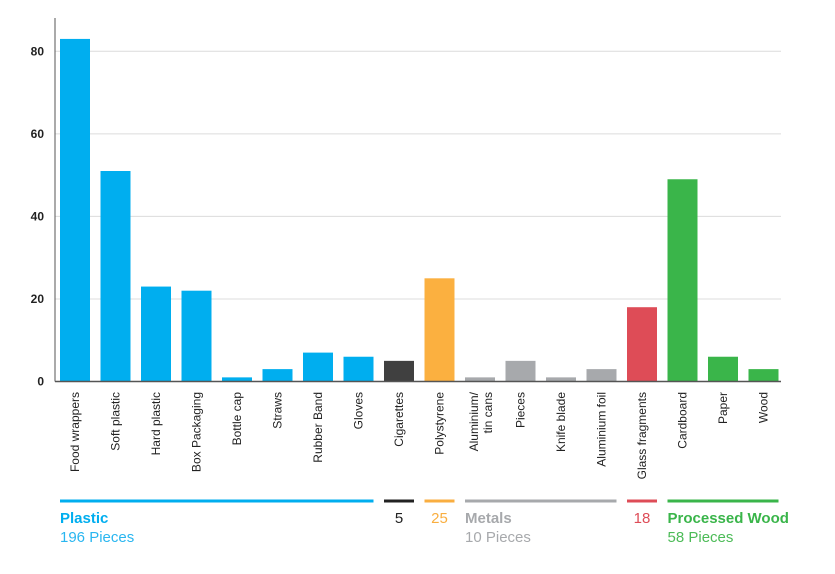 This screenshot has height=574, width=835. What do you see at coordinates (38, 299) in the screenshot?
I see `y-tick-label: 20` at bounding box center [38, 299].